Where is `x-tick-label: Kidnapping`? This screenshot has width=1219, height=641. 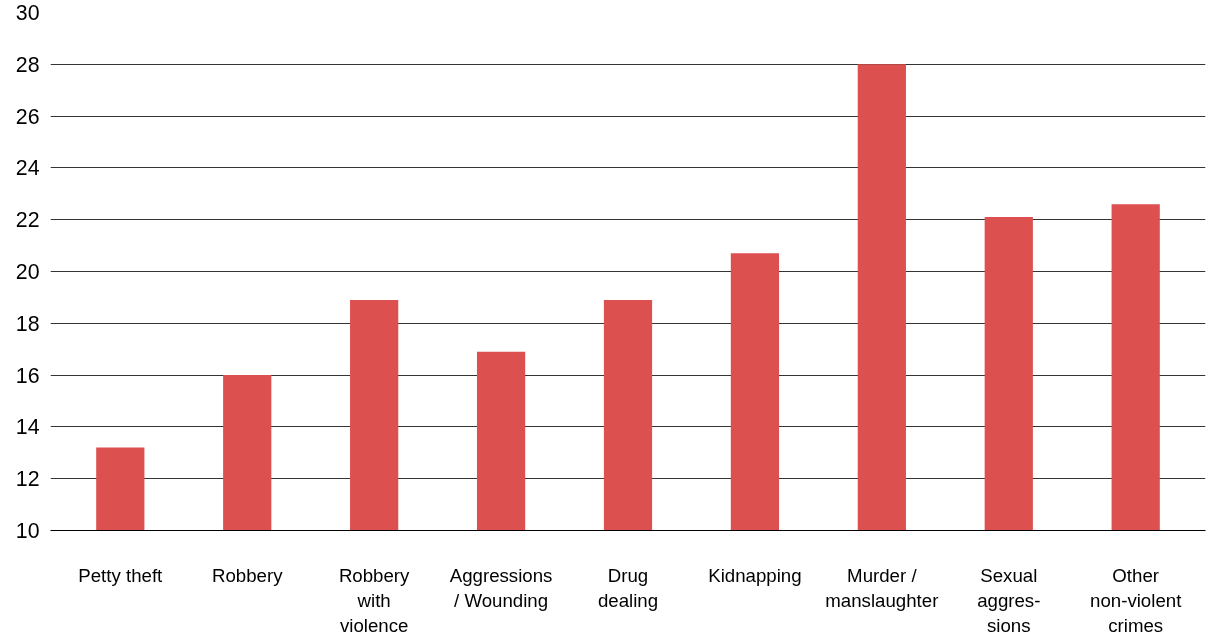
x-tick-label: Kidnapping is located at coordinates (755, 575).